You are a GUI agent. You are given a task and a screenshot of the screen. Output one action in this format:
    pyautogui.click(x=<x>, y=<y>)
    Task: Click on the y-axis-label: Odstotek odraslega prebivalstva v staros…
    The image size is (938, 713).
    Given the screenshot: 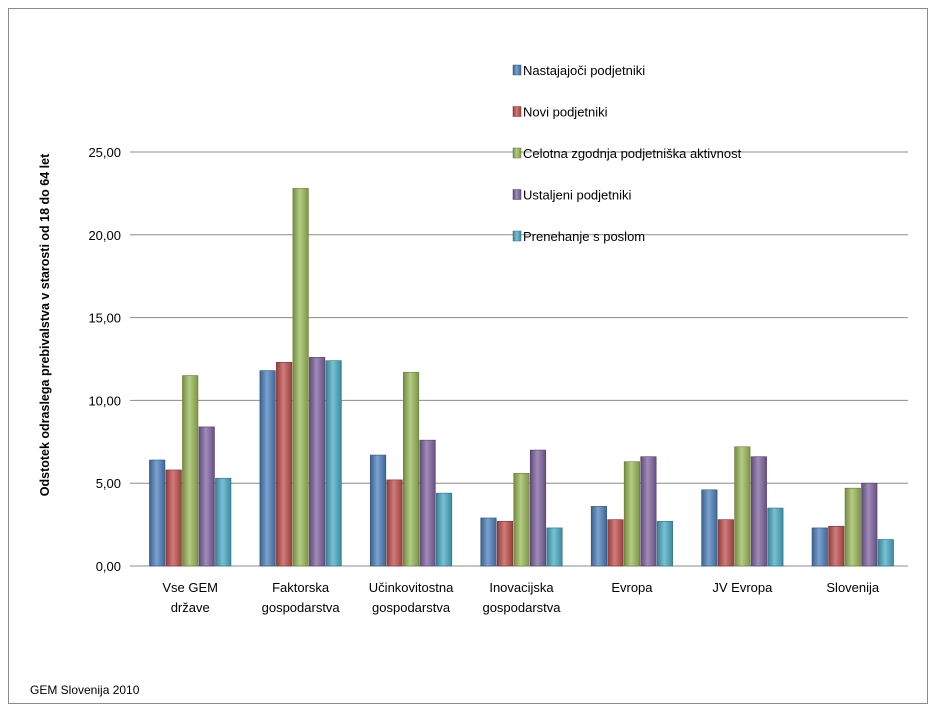 What is the action you would take?
    pyautogui.click(x=45, y=324)
    